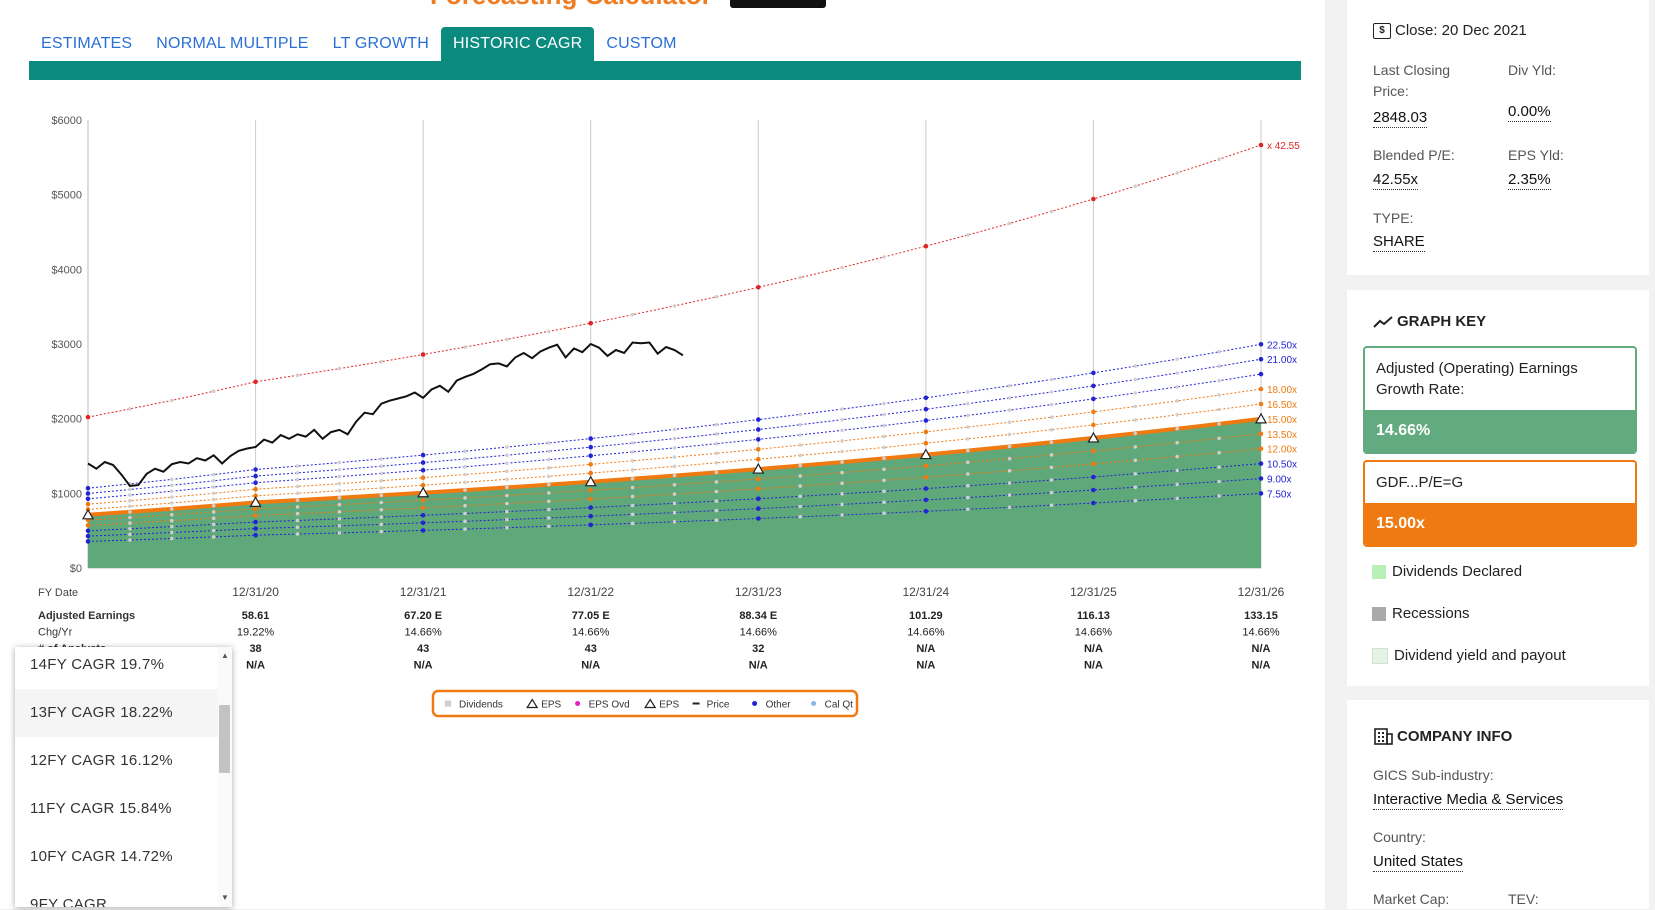  What do you see at coordinates (1396, 180) in the screenshot?
I see `blended-pe-value: 42.55x` at bounding box center [1396, 180].